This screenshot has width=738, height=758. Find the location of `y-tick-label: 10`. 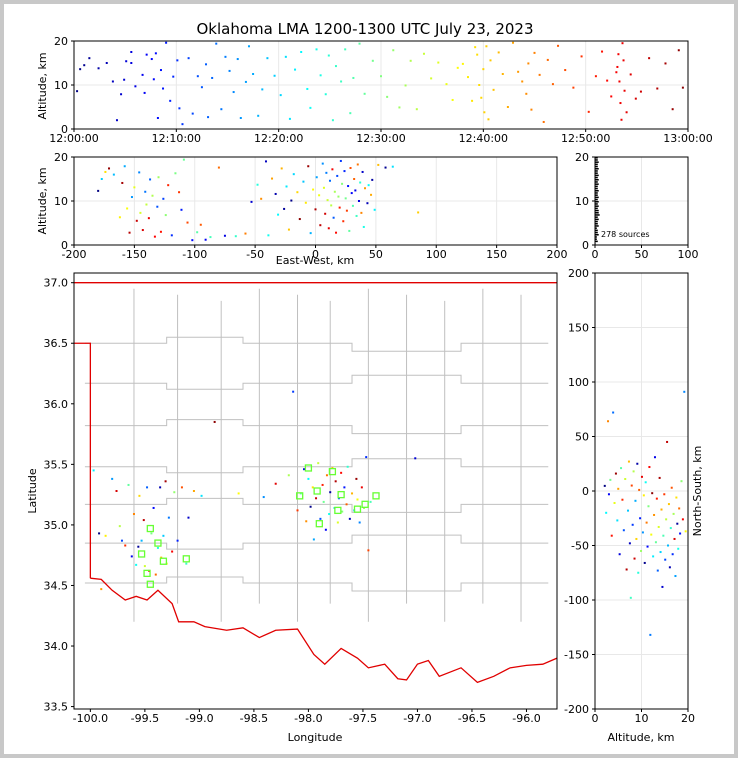

y-tick-label: 10 is located at coordinates (61, 85).